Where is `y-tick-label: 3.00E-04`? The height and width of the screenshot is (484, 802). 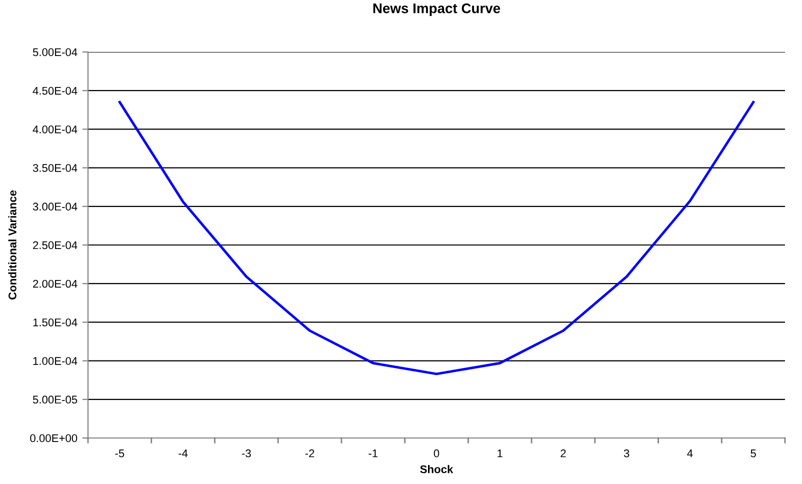
y-tick-label: 3.00E-04 is located at coordinates (55, 206).